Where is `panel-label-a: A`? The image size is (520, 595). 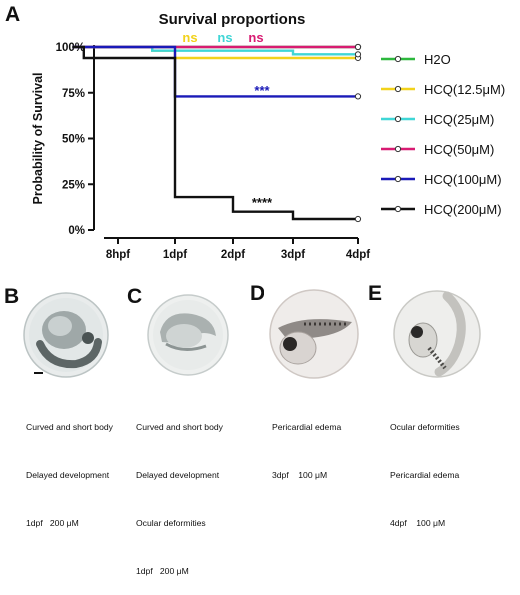
panel-label-a: A is located at coordinates (13, 14).